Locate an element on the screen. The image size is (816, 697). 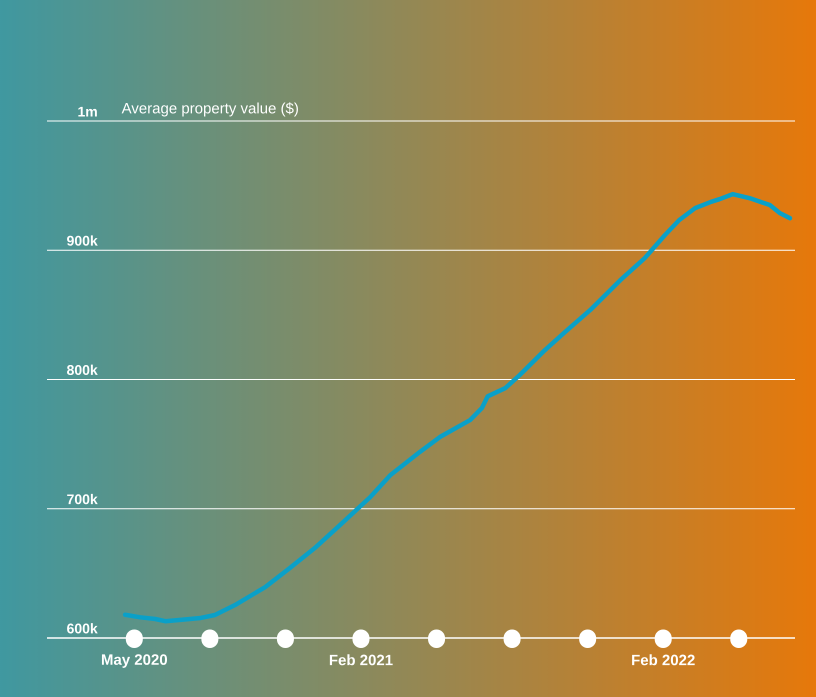
x-tick-label: Feb 2022 is located at coordinates (663, 660).